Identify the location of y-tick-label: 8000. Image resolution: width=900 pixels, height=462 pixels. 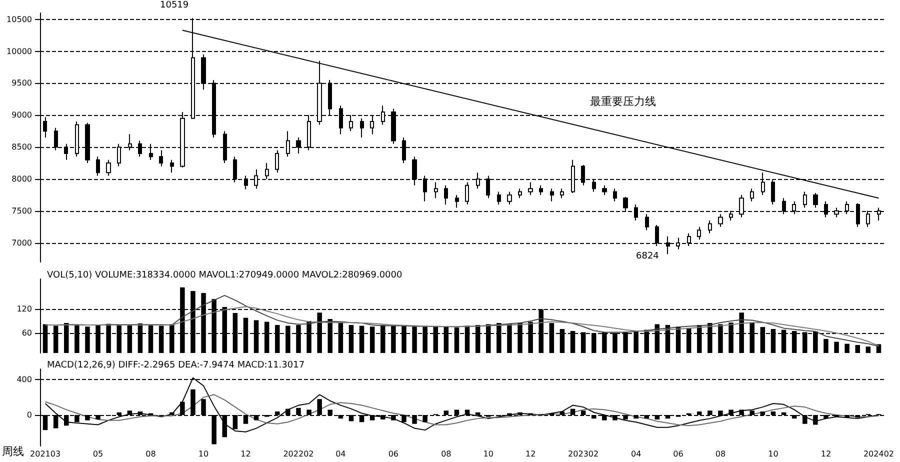
(22, 179).